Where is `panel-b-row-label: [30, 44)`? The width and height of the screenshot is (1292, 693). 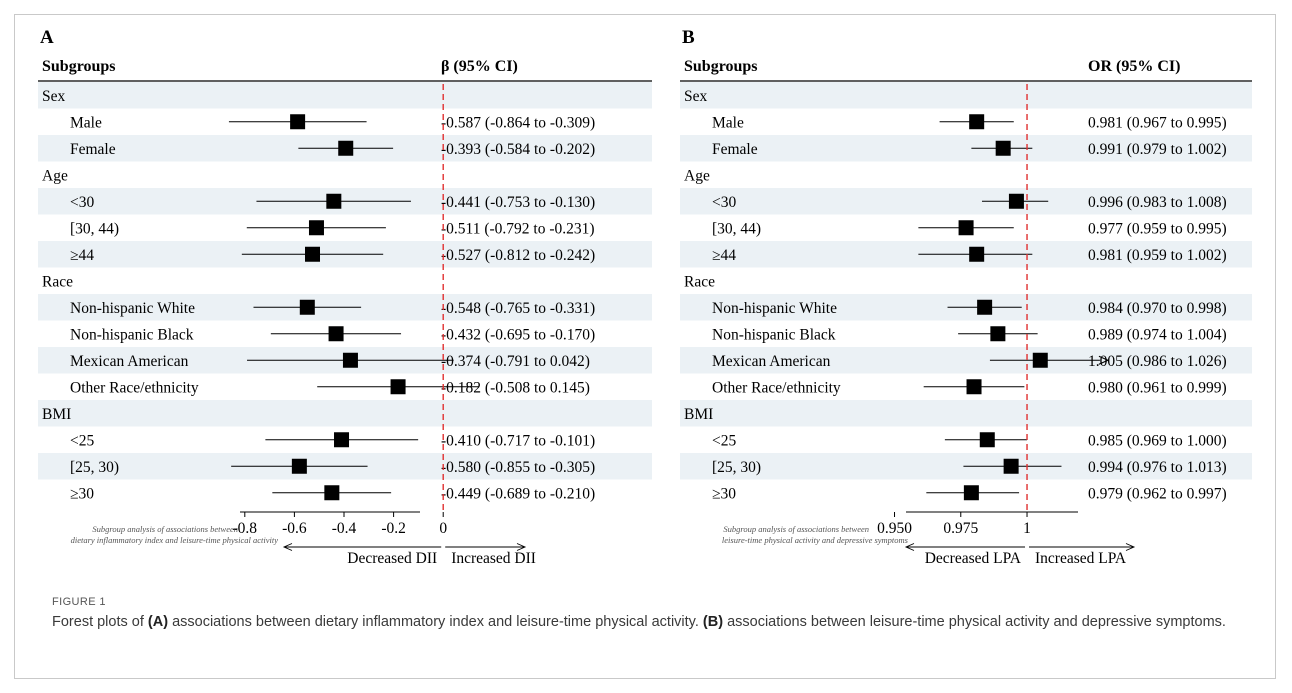 panel-b-row-label: [30, 44) is located at coordinates (736, 228).